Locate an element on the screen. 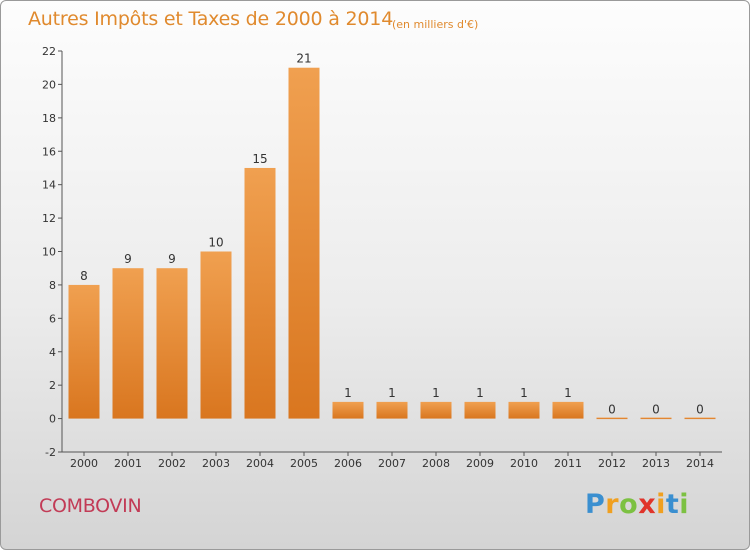 Image resolution: width=750 pixels, height=550 pixels. x-tick-label: 2014 is located at coordinates (700, 463).